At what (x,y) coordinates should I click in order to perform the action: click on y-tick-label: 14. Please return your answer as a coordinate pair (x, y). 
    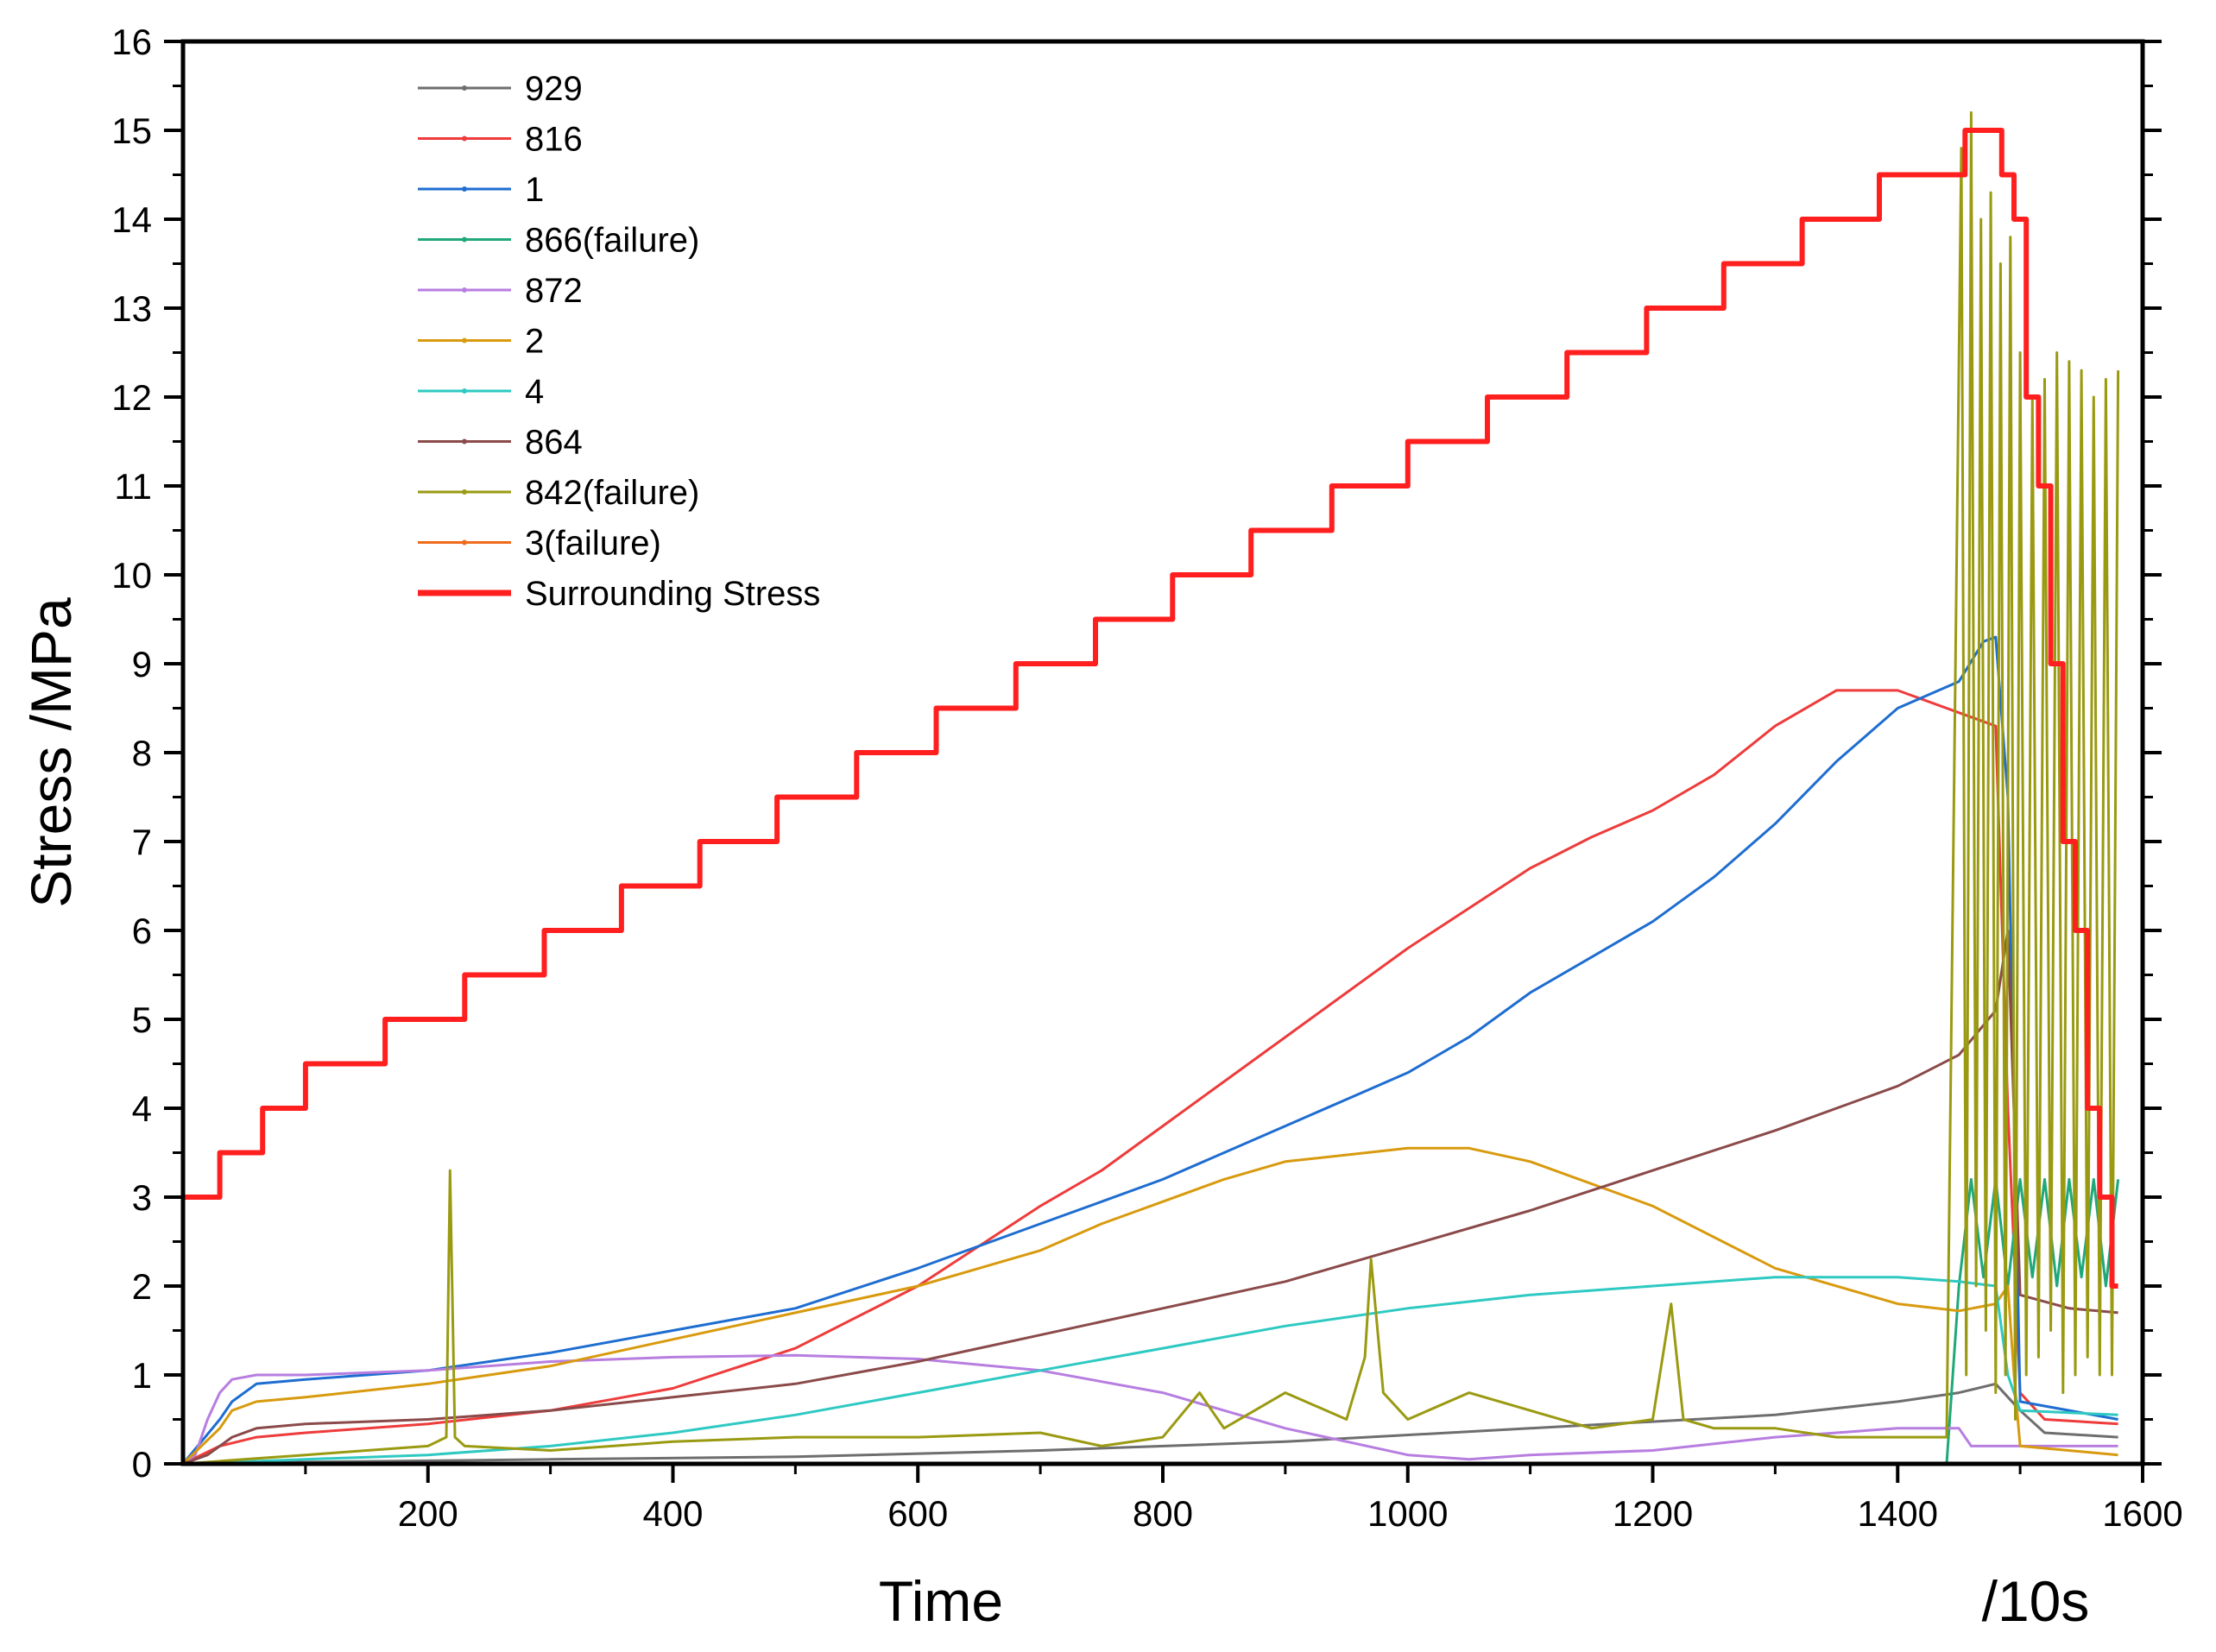
    Looking at the image, I should click on (131, 219).